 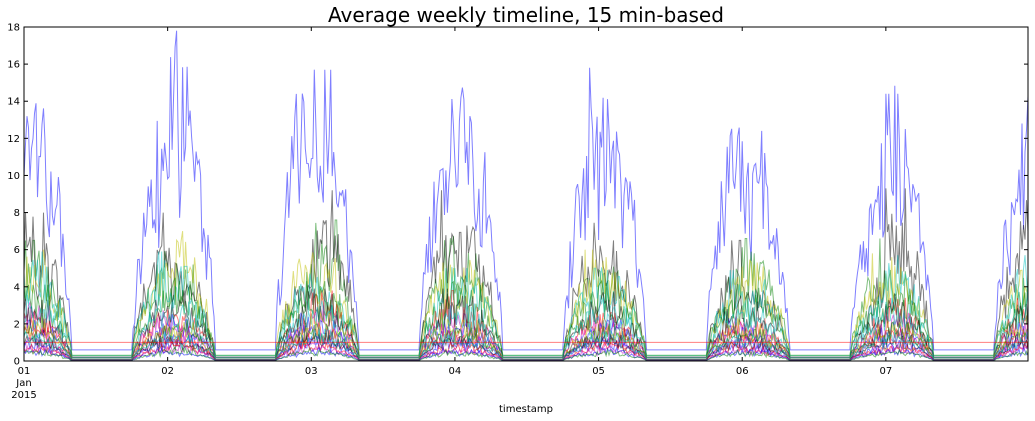 What do you see at coordinates (167, 371) in the screenshot?
I see `x-tick-label: 02` at bounding box center [167, 371].